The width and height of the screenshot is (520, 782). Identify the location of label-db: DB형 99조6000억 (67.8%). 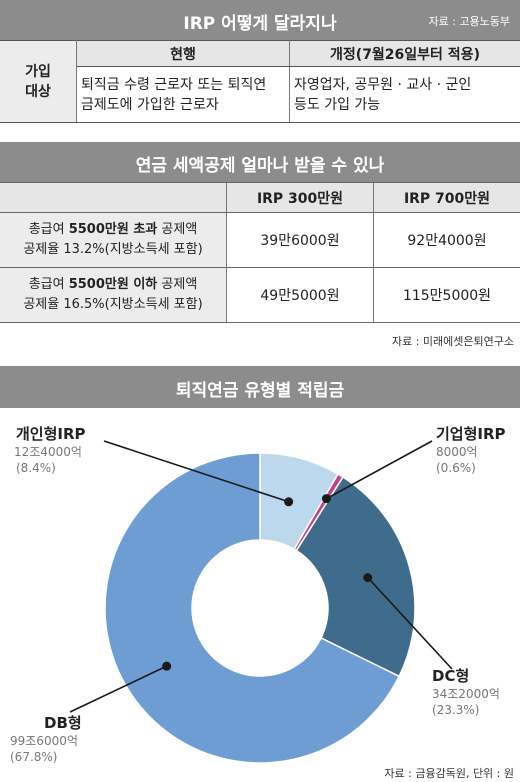
(46, 738).